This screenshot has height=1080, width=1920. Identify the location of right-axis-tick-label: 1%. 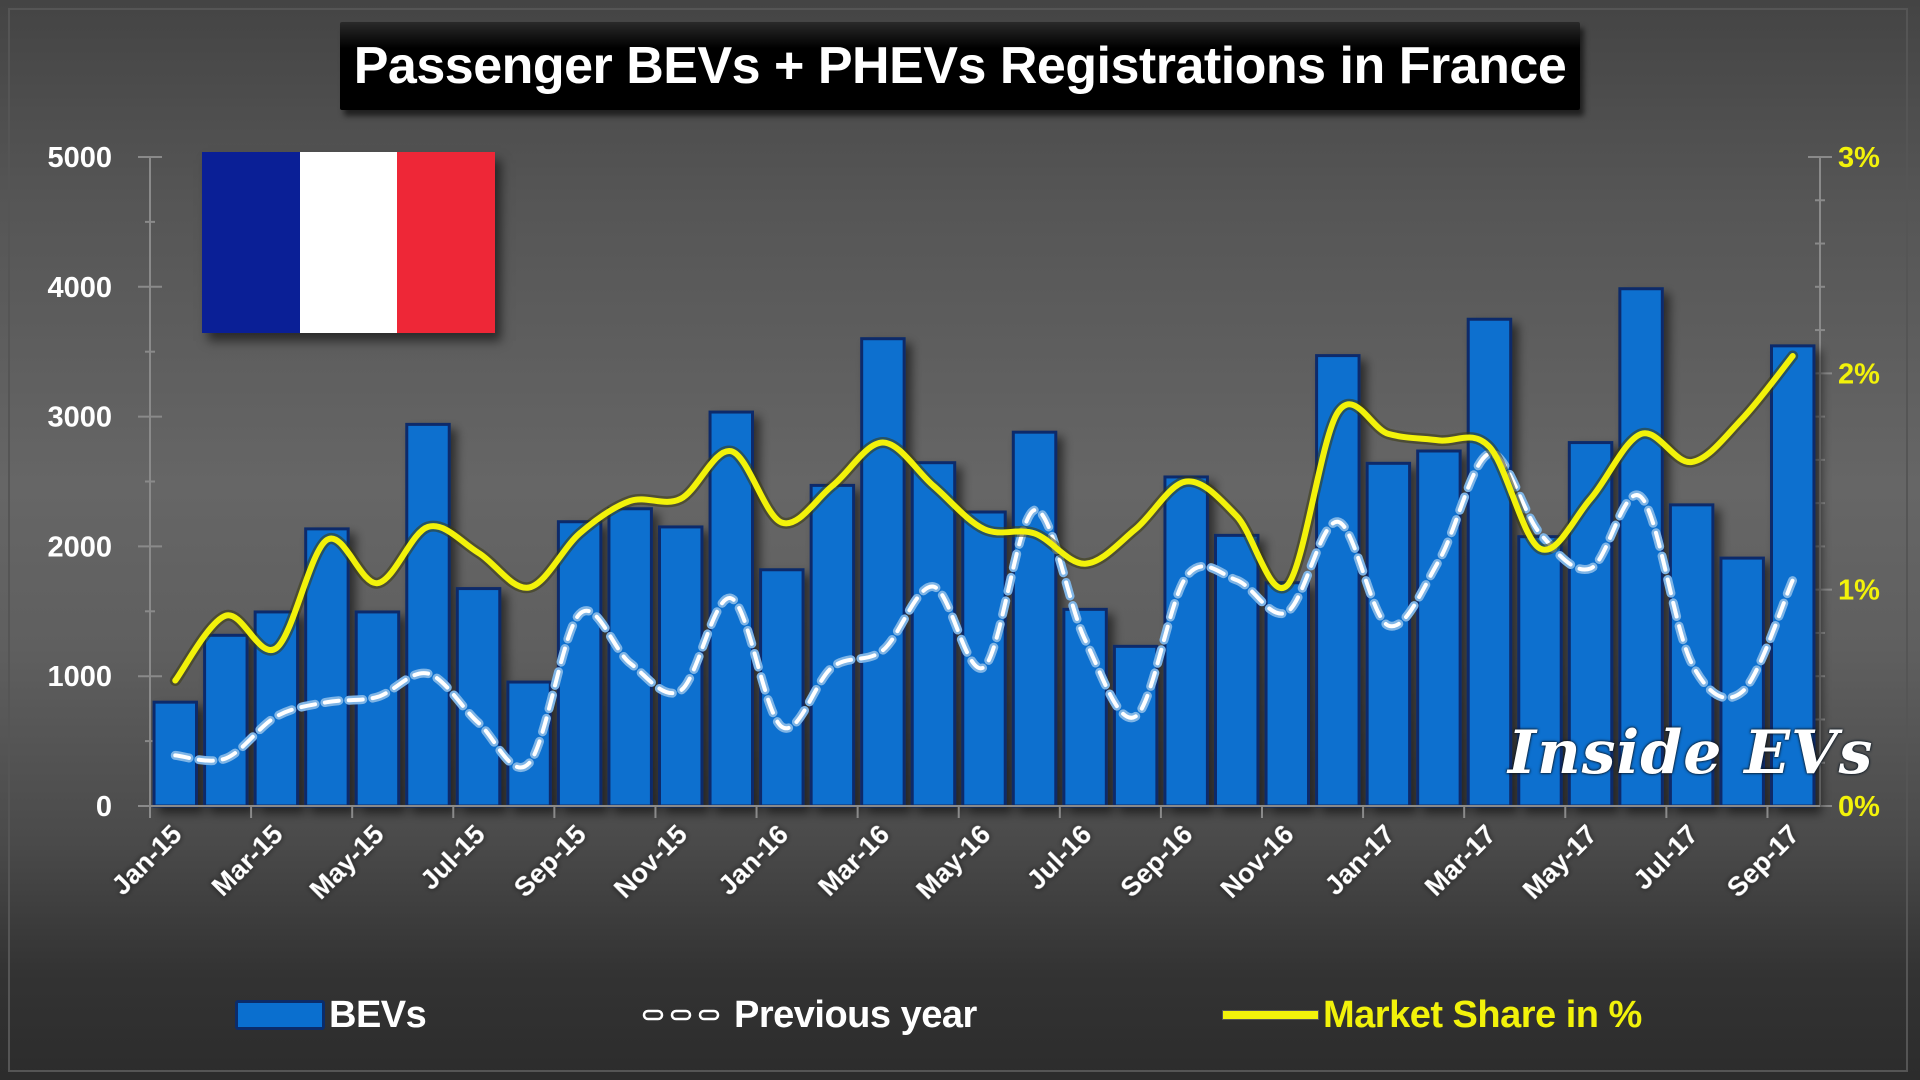
(1859, 591).